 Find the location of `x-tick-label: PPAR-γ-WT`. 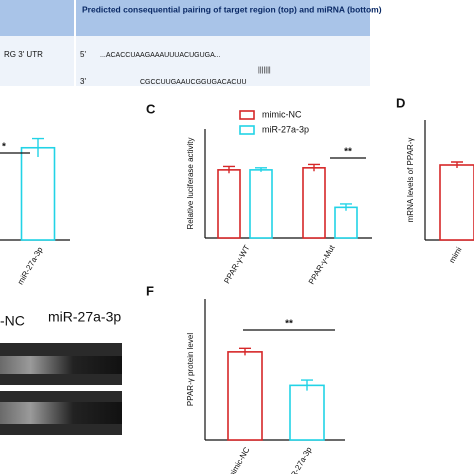

x-tick-label: PPAR-γ-WT is located at coordinates (236, 264).